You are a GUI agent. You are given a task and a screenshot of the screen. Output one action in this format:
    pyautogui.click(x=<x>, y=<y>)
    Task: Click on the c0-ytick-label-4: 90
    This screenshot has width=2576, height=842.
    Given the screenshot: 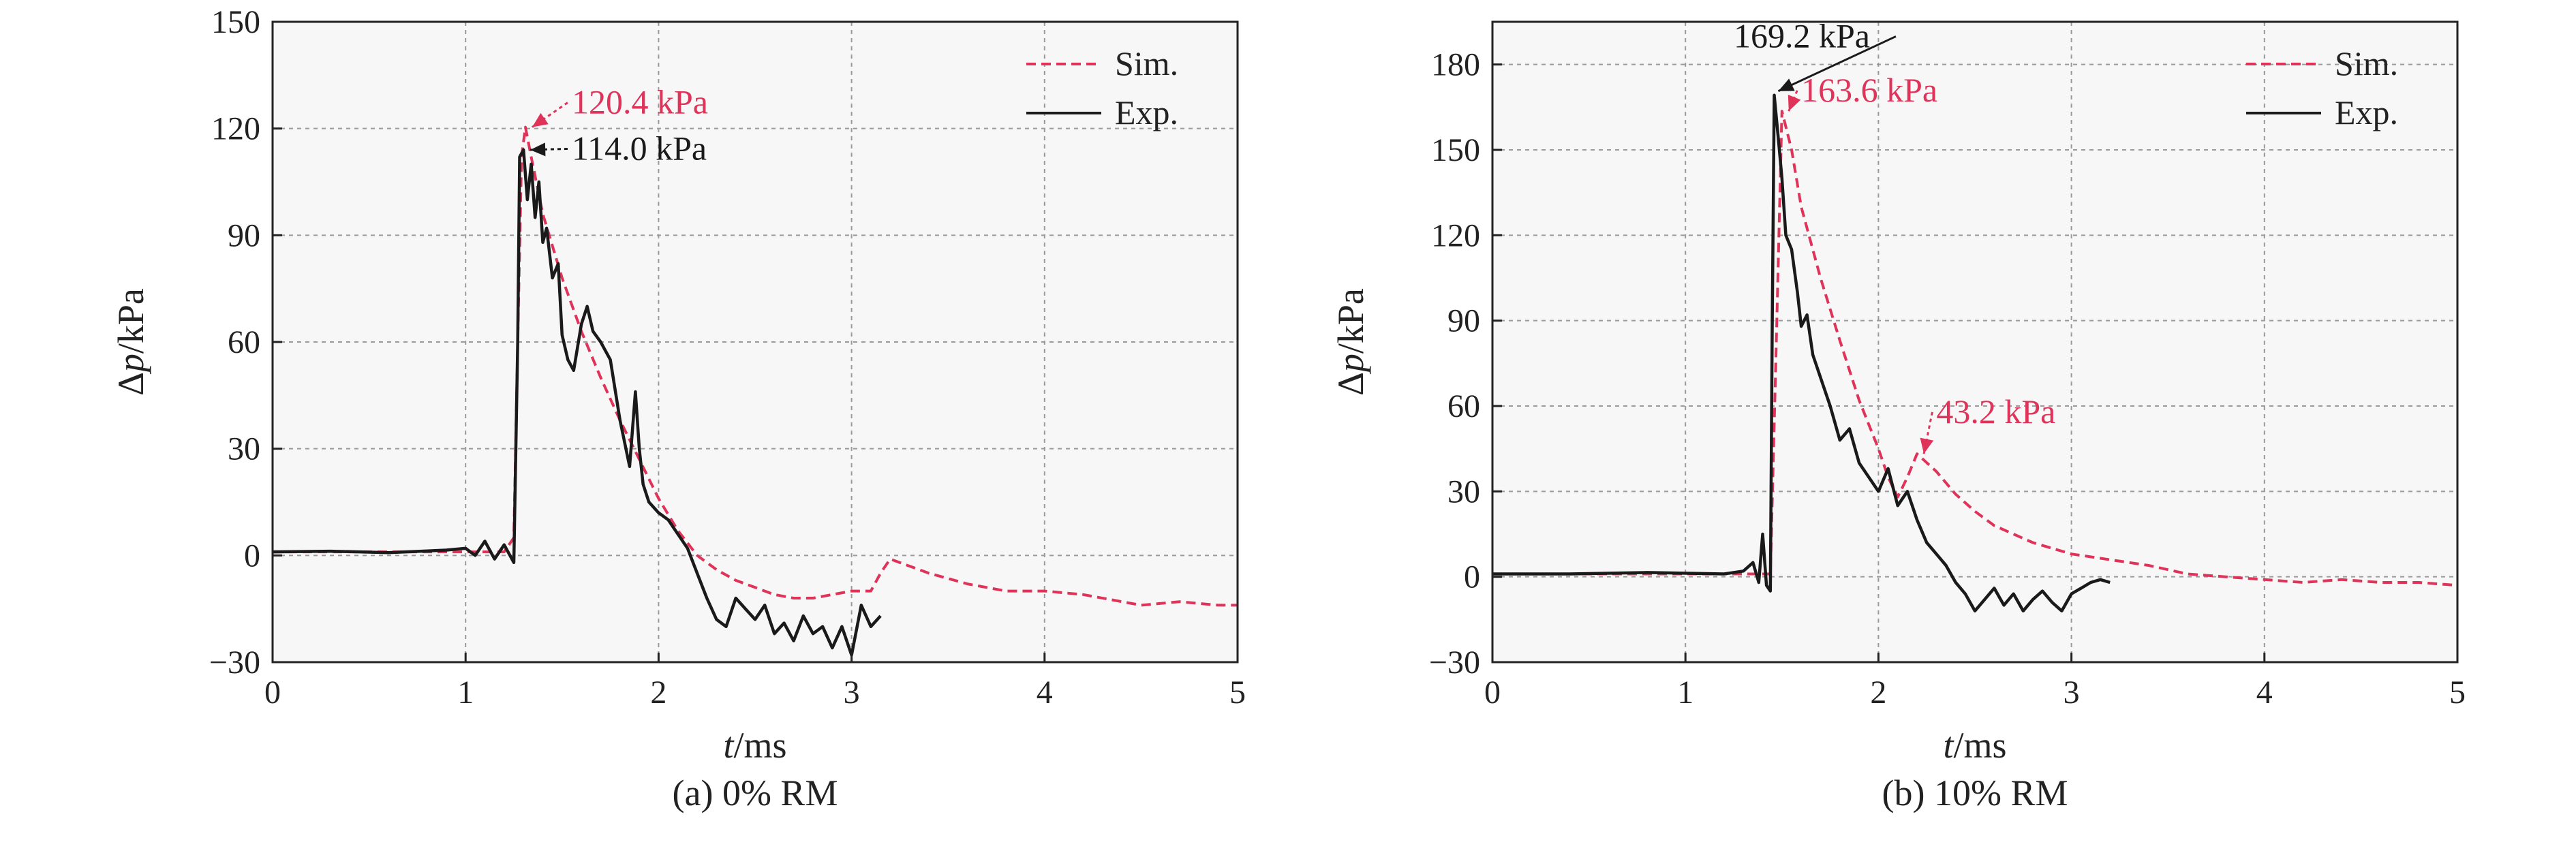 What is the action you would take?
    pyautogui.click(x=244, y=235)
    